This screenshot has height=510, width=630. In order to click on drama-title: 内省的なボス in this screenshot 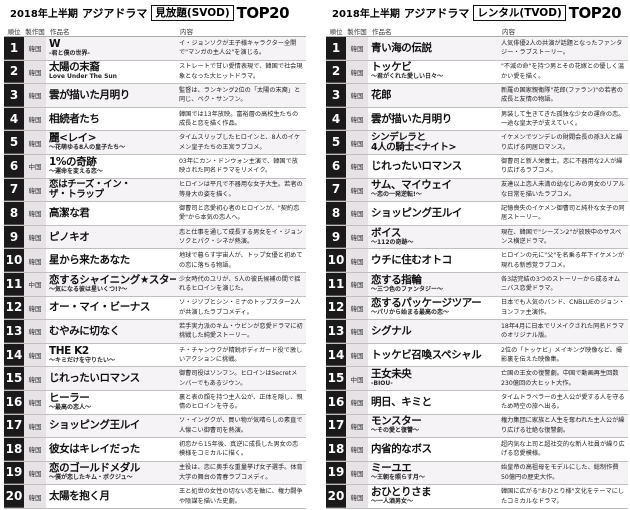, I will do `click(401, 448)`.